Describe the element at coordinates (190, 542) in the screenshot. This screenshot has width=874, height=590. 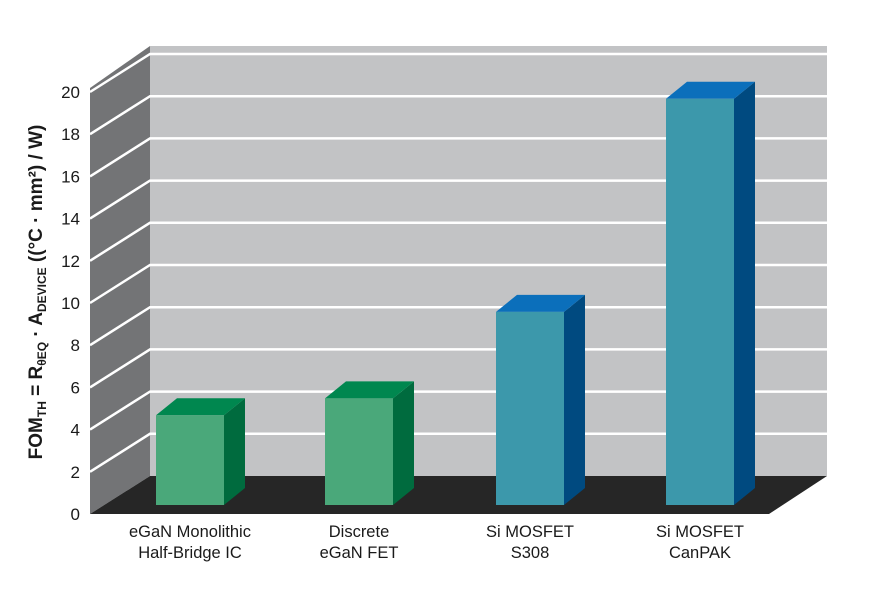
I see `x-tick-label: eGaN Monolithic Half-Bridge IC` at that location.